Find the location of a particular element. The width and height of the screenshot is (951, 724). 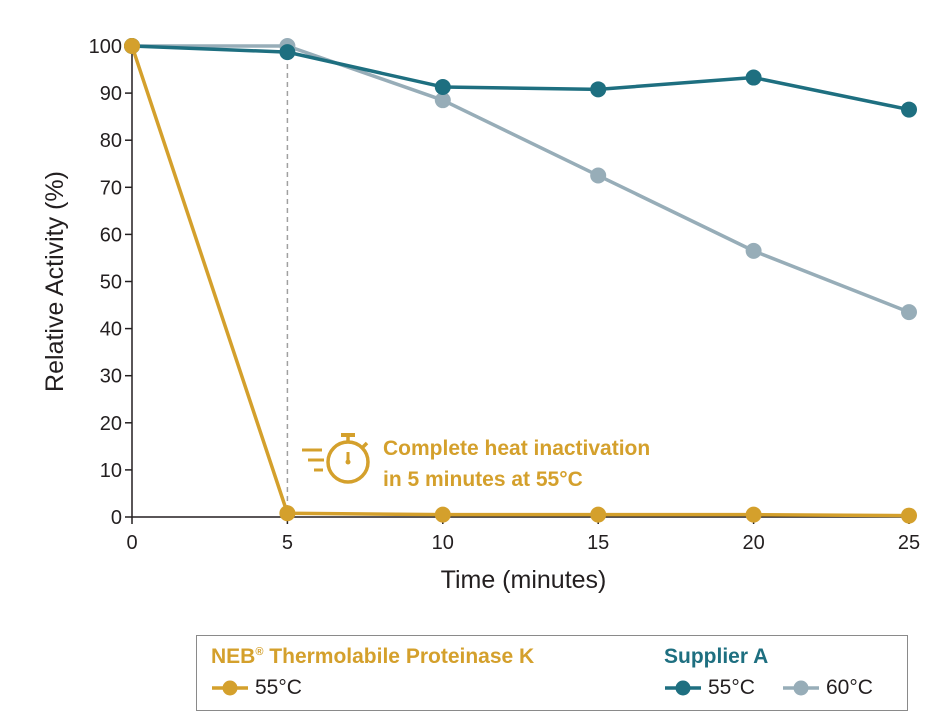

y-tick-label: 100 is located at coordinates (105, 47).